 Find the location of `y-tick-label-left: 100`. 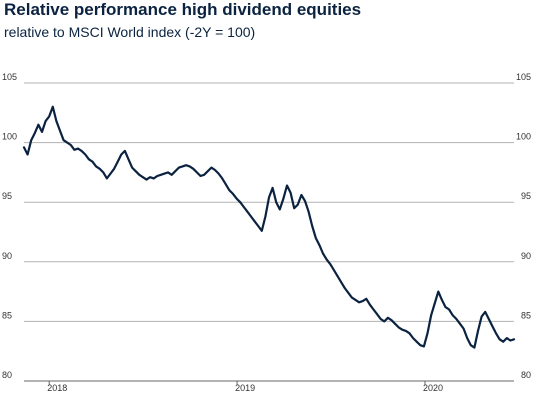

y-tick-label-left: 100 is located at coordinates (9, 137).